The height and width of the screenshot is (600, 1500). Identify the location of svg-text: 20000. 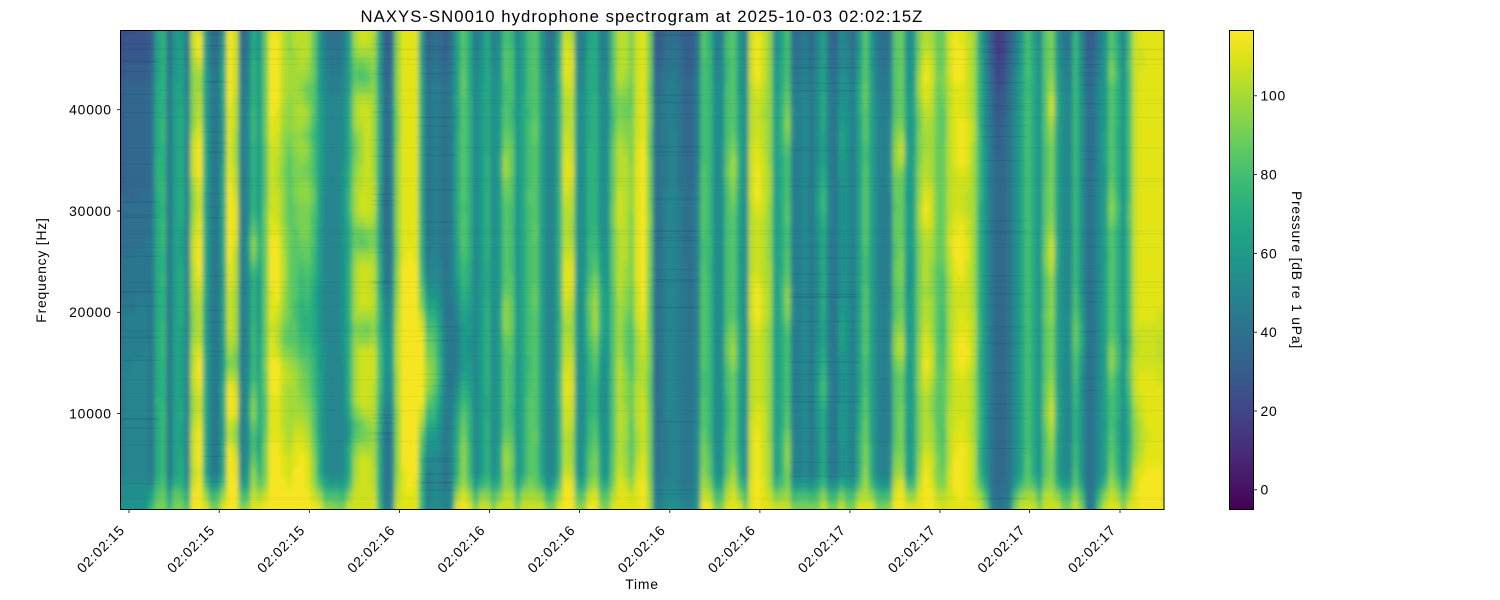
(90, 312).